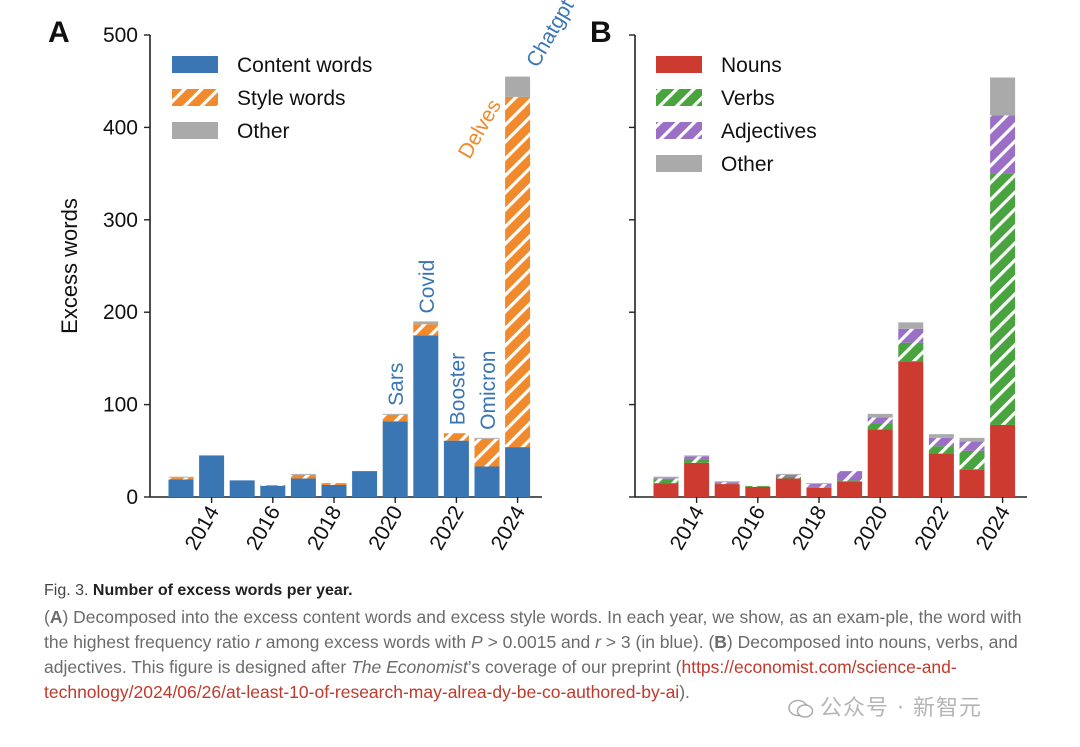 Image resolution: width=1080 pixels, height=747 pixels. I want to click on panel-b-bar-2017-other, so click(788, 474).